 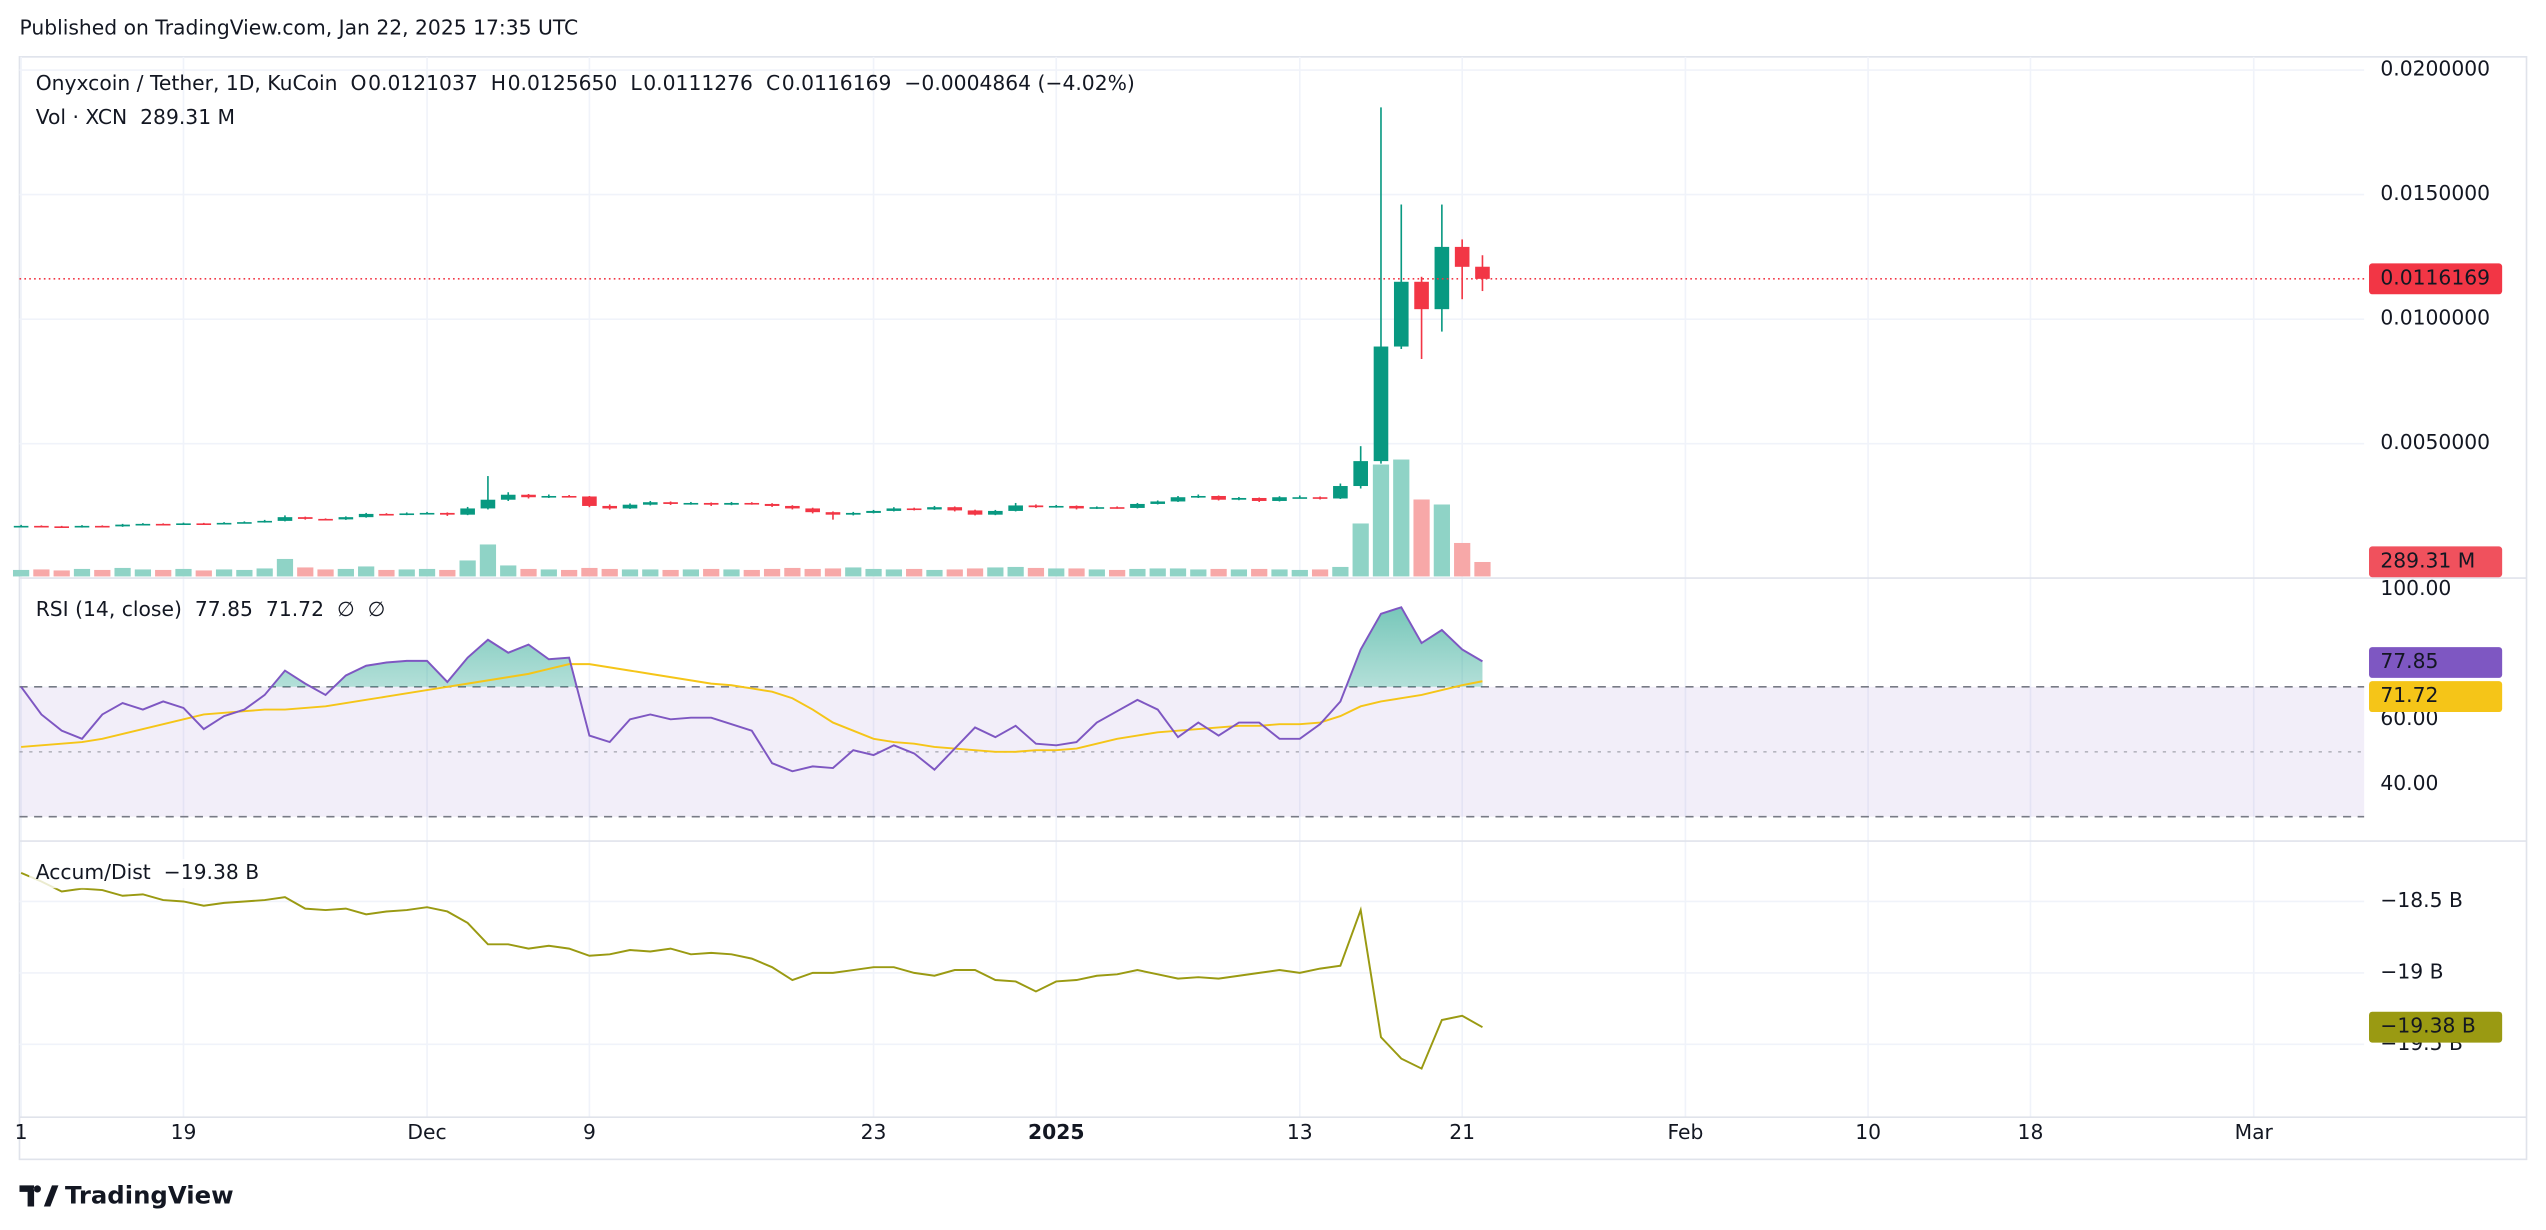 I want to click on indicator-value: 71.72, so click(x=295, y=609).